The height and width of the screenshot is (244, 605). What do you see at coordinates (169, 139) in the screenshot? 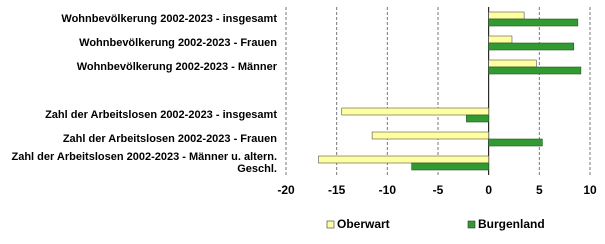
I see `y-tick-label: Zahl der Arbeitslosen 2002-2023 - Frauen` at bounding box center [169, 139].